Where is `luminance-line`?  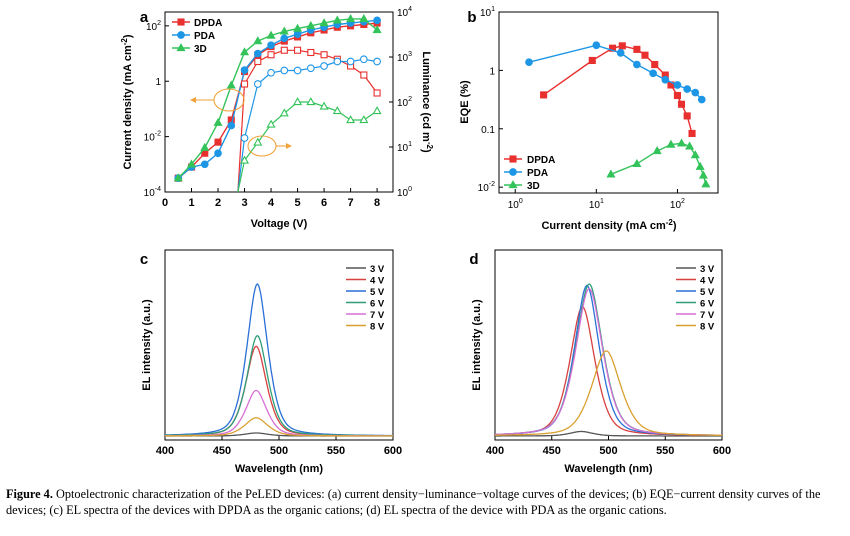 luminance-line is located at coordinates (307, 147).